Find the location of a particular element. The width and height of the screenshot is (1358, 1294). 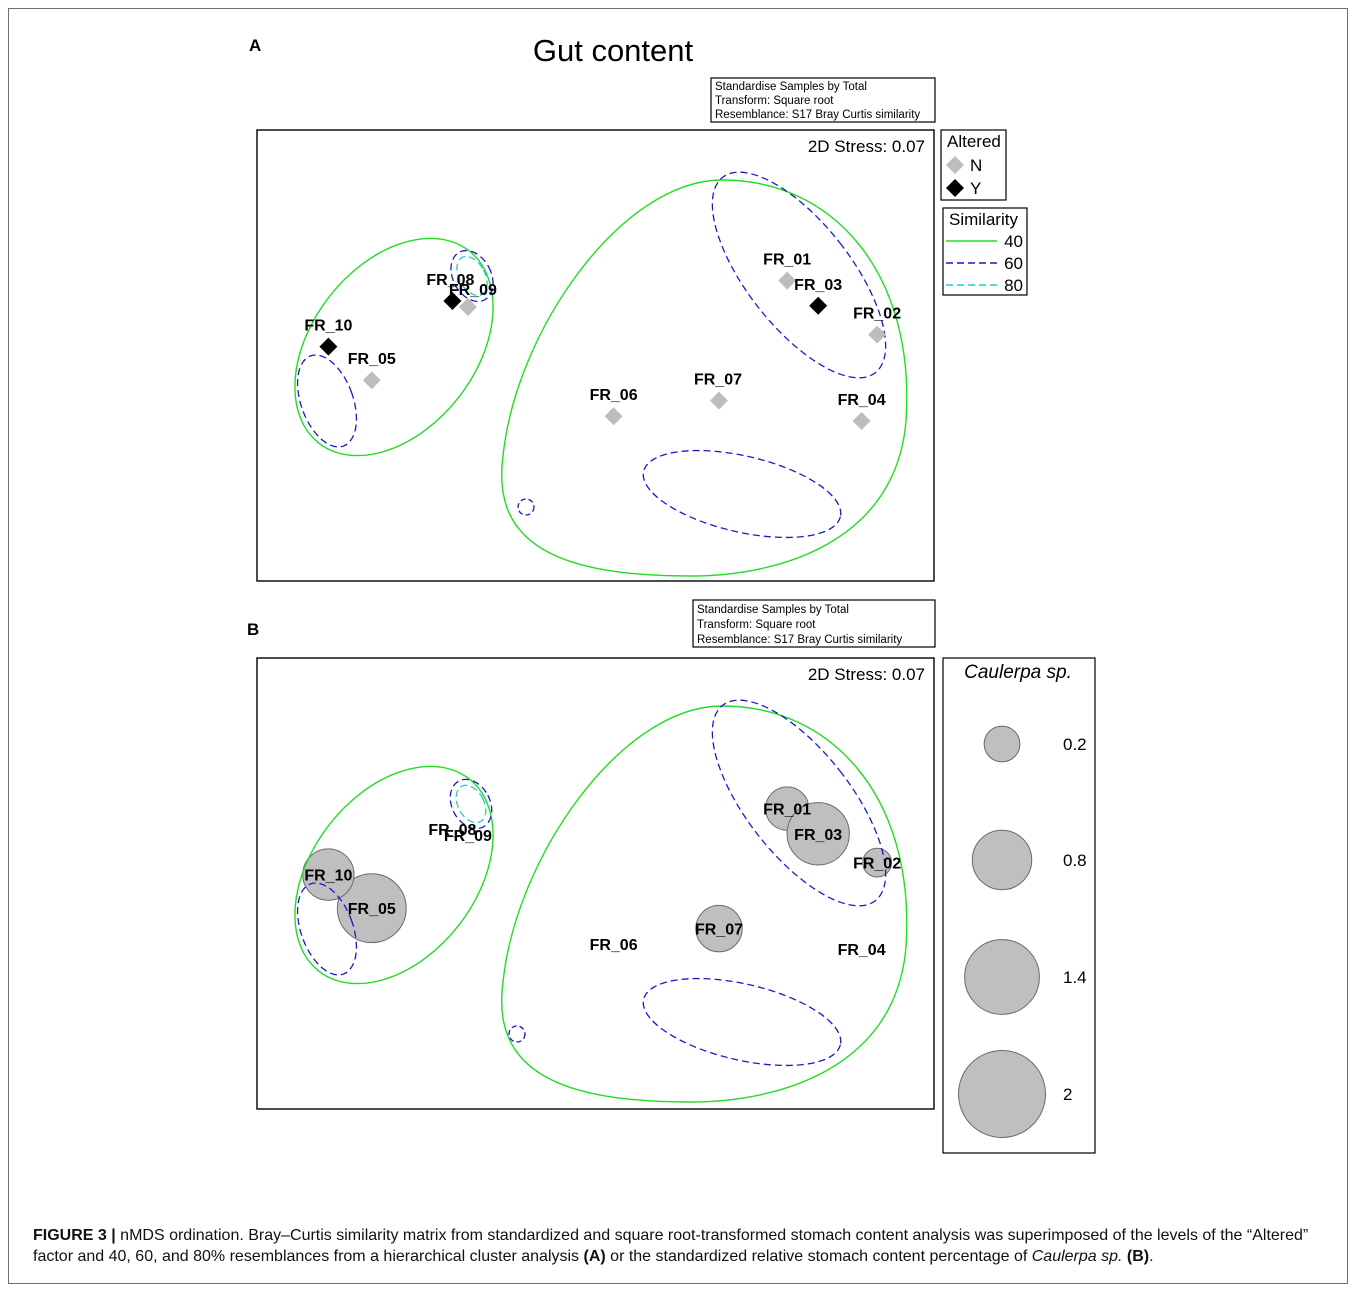

caption-text-4: . is located at coordinates (1151, 1256).